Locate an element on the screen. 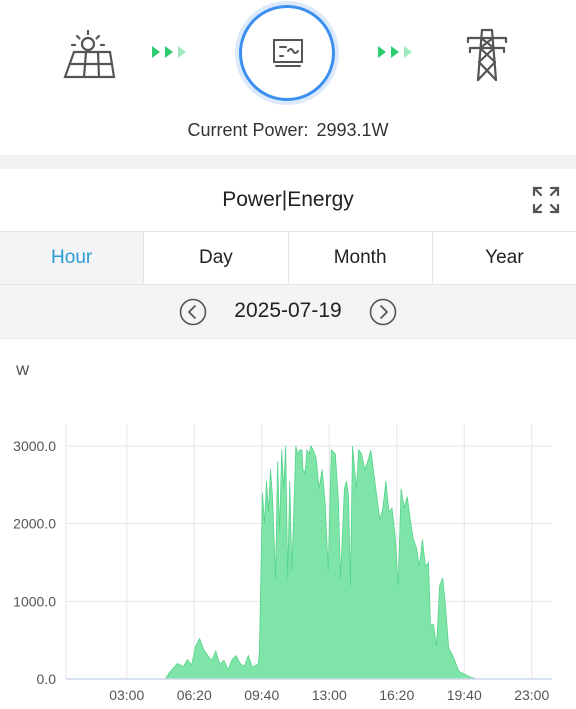 The height and width of the screenshot is (709, 576). tab-month: Month is located at coordinates (360, 258).